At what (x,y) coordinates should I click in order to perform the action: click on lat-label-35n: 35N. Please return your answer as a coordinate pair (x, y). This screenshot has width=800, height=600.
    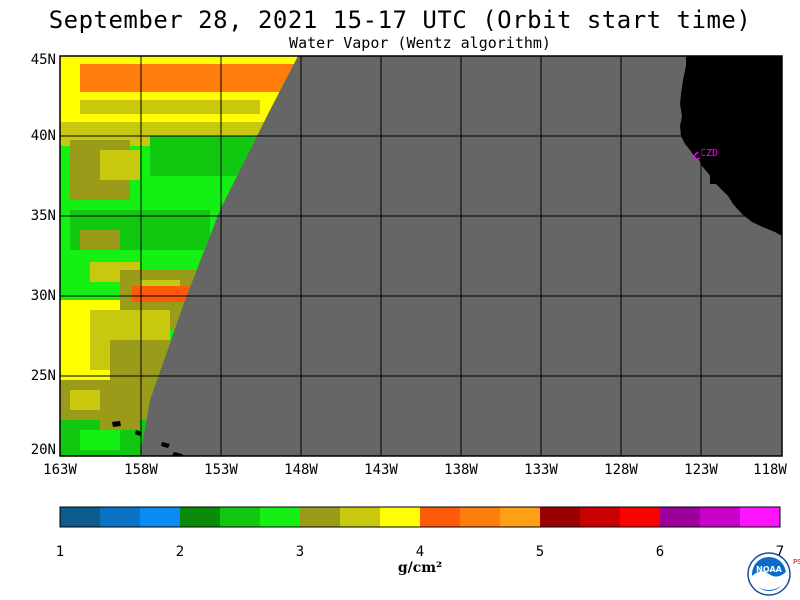
    Looking at the image, I should click on (43, 216).